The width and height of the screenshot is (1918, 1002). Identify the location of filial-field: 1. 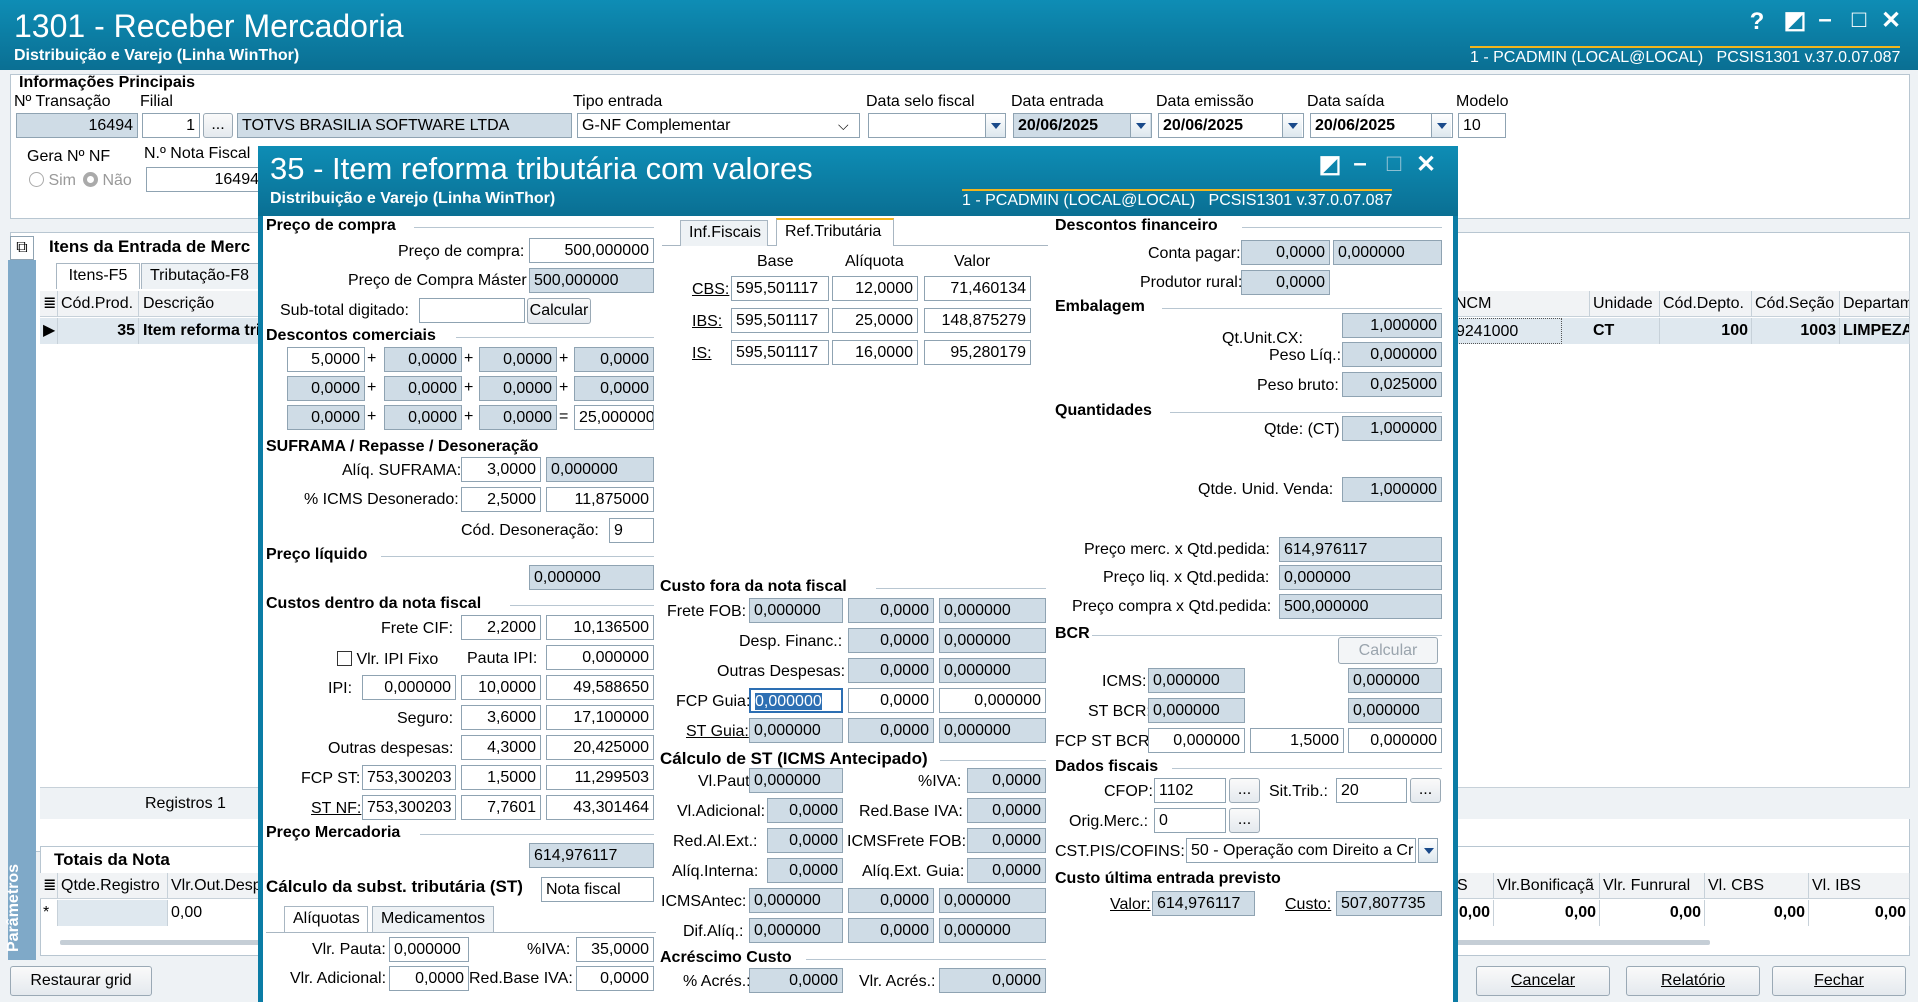
(171, 125).